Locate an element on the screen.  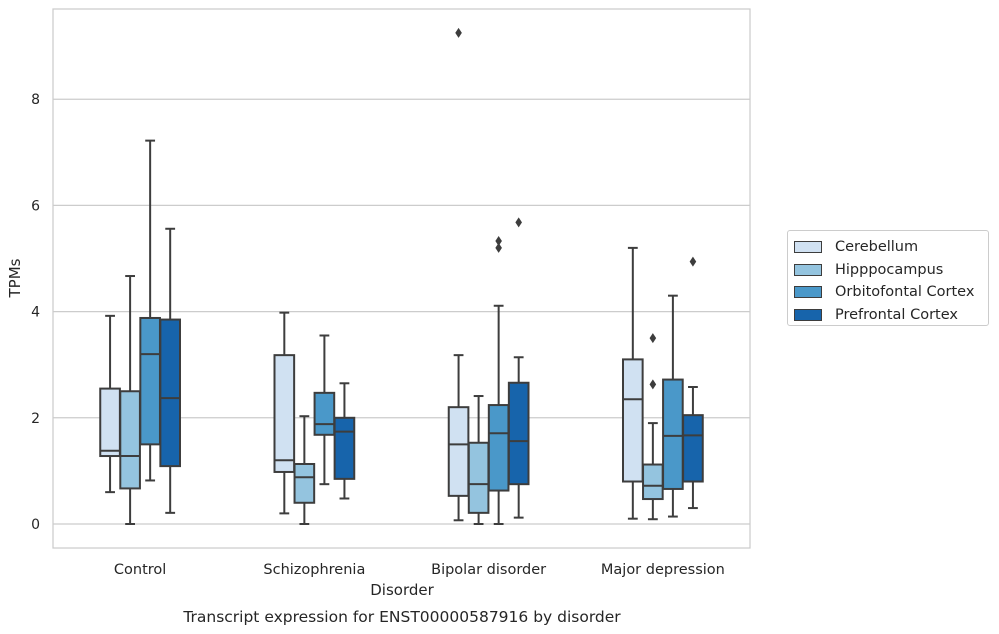
y-tick-label: 6 is located at coordinates (35, 206).